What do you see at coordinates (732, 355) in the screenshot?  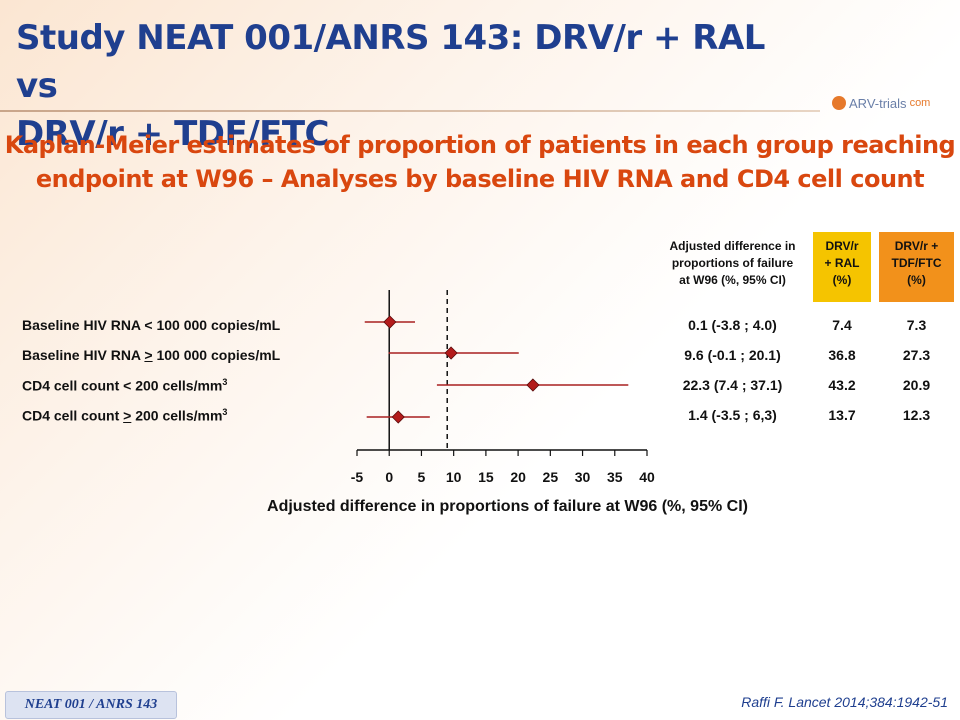 I see `cell-diff: 9.6 (-0.1 ; 20.1)` at bounding box center [732, 355].